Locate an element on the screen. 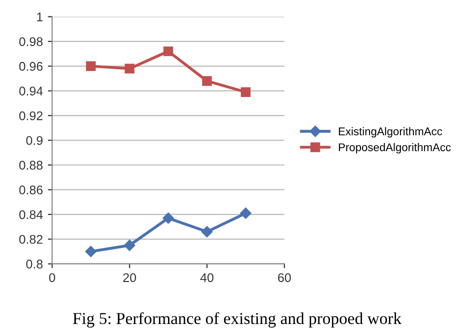 Image resolution: width=474 pixels, height=334 pixels. y-tick-label: 0.98 is located at coordinates (31, 41).